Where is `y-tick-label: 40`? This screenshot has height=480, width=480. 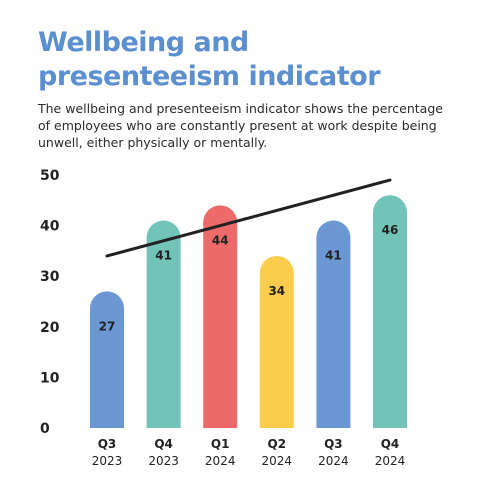
y-tick-label: 40 is located at coordinates (50, 227).